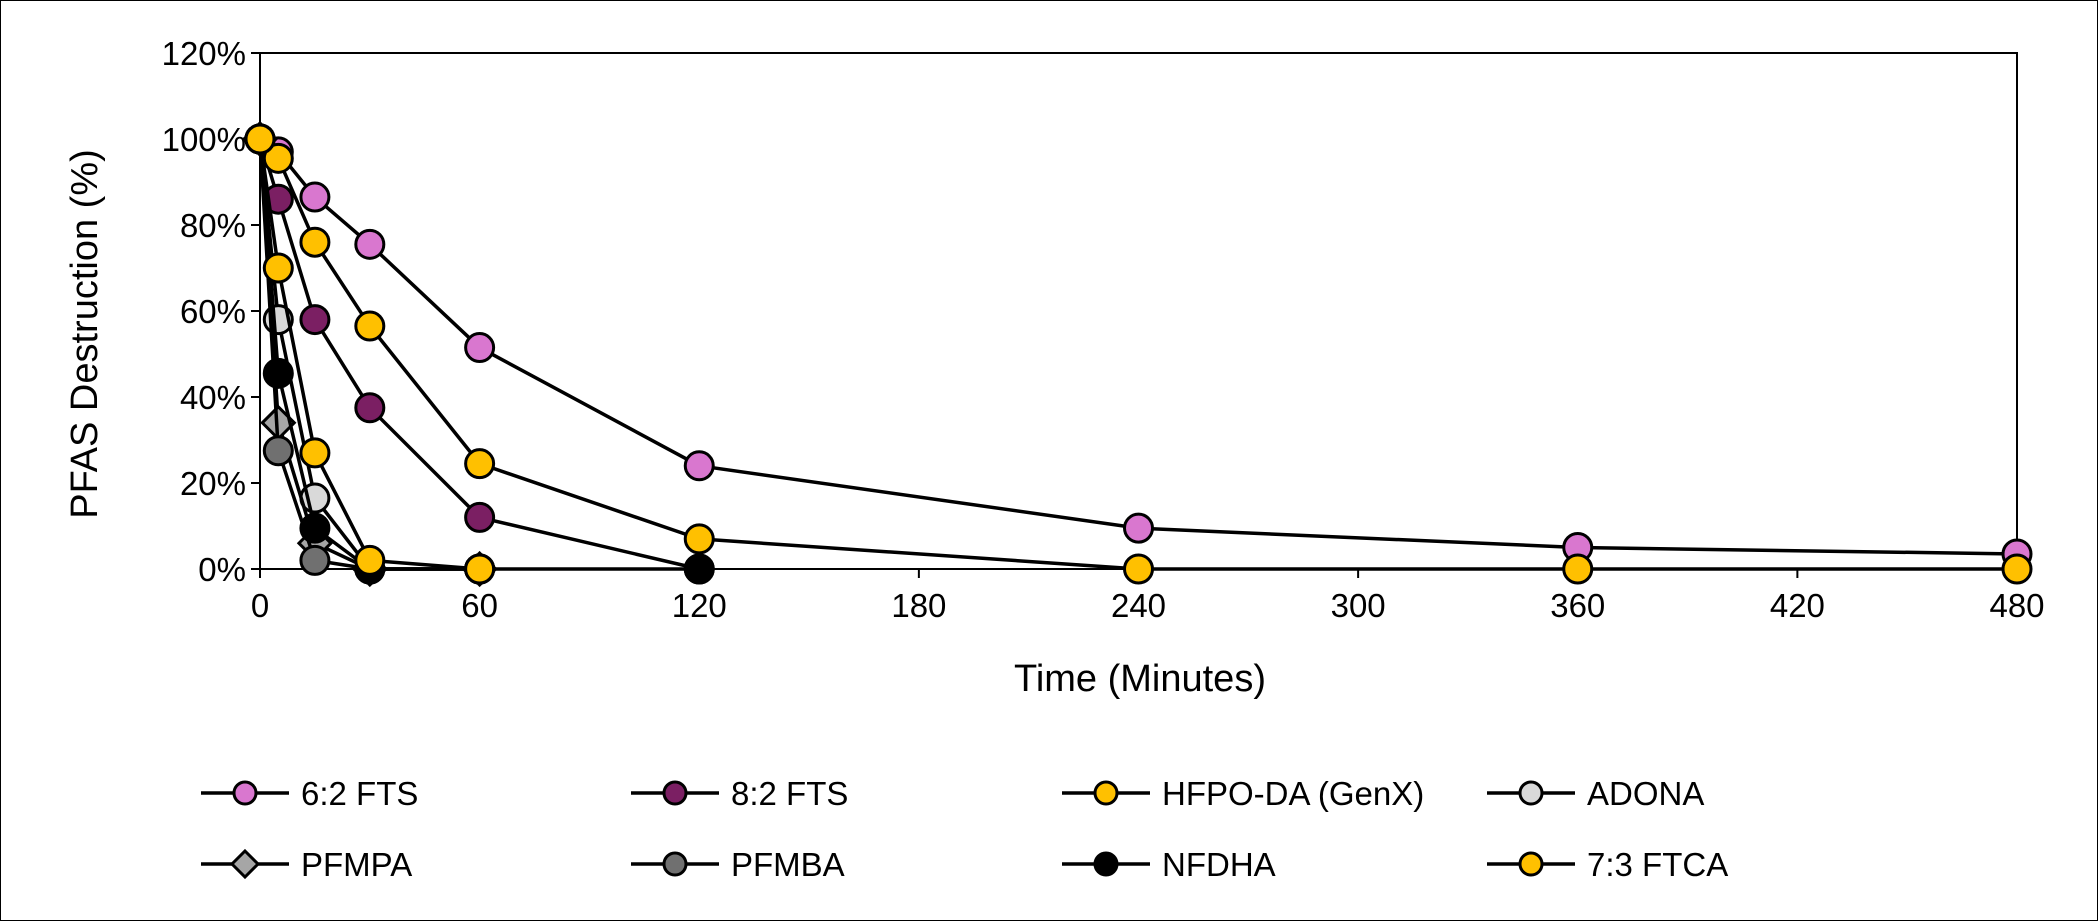 The height and width of the screenshot is (924, 2100). I want to click on y-tick-label: 0%, so click(222, 569).